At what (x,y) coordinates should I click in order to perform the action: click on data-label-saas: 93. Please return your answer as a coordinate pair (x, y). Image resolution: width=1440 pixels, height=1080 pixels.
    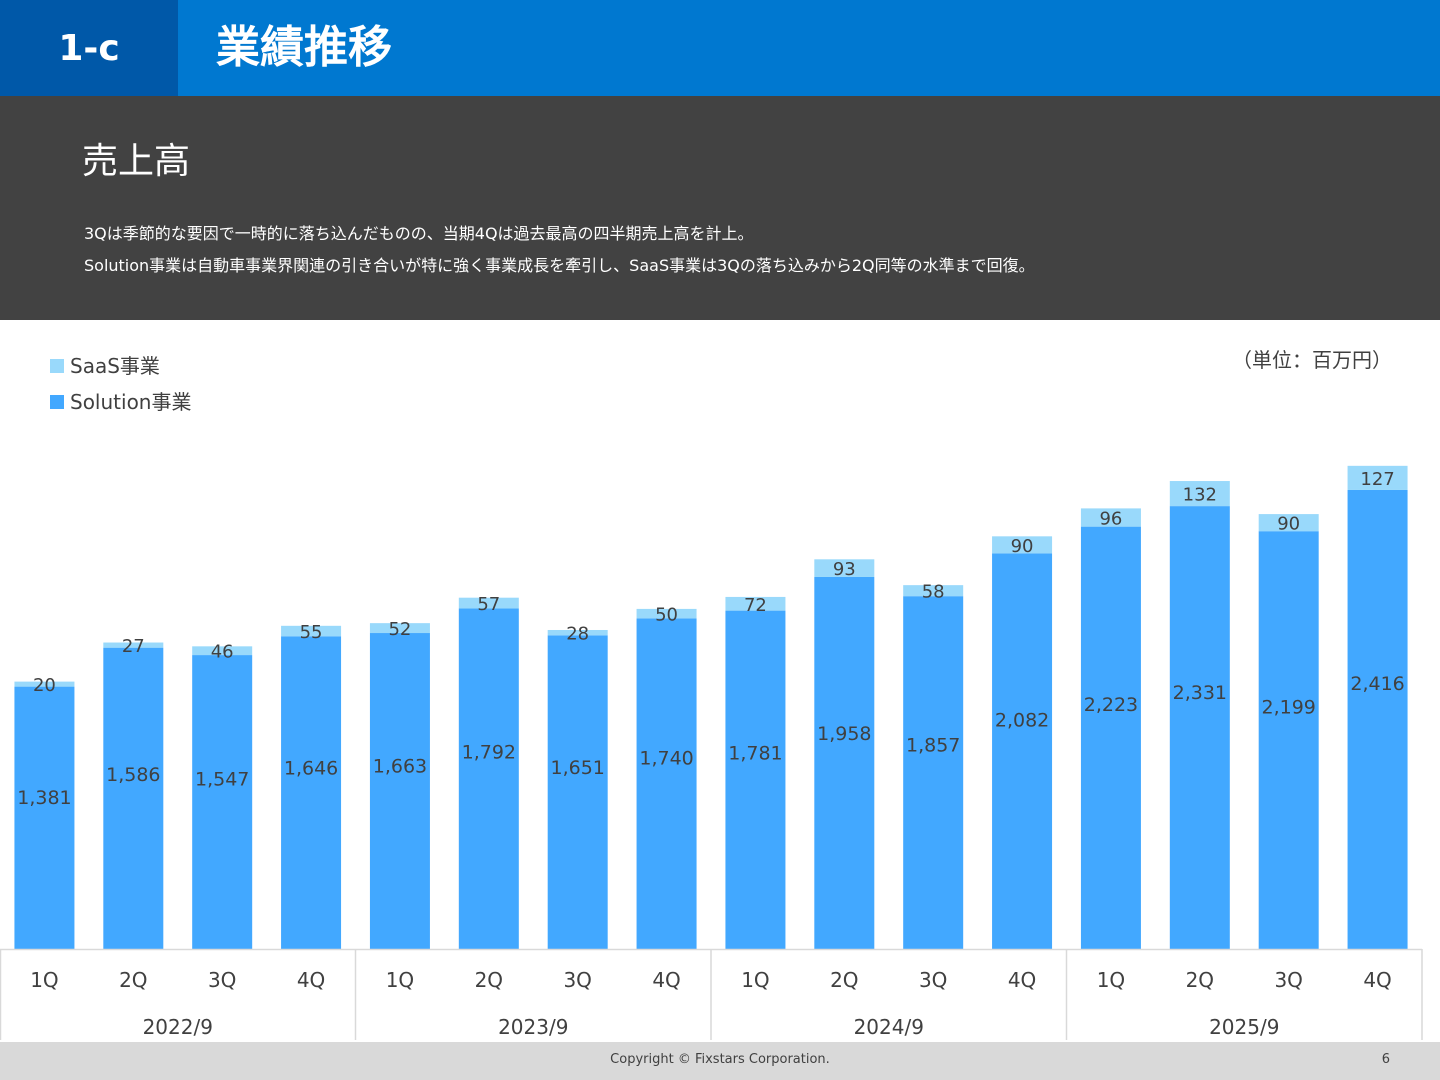
    Looking at the image, I should click on (844, 569).